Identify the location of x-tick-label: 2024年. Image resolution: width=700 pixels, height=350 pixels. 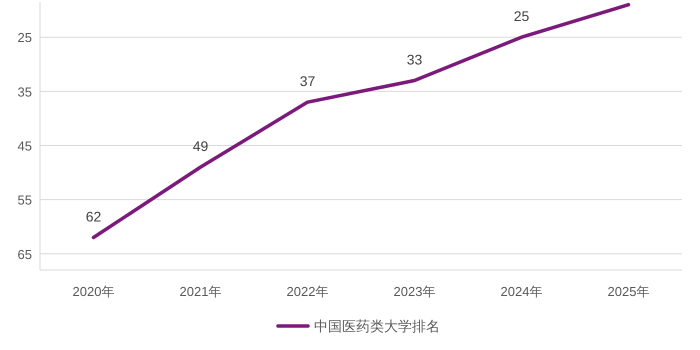
(521, 291).